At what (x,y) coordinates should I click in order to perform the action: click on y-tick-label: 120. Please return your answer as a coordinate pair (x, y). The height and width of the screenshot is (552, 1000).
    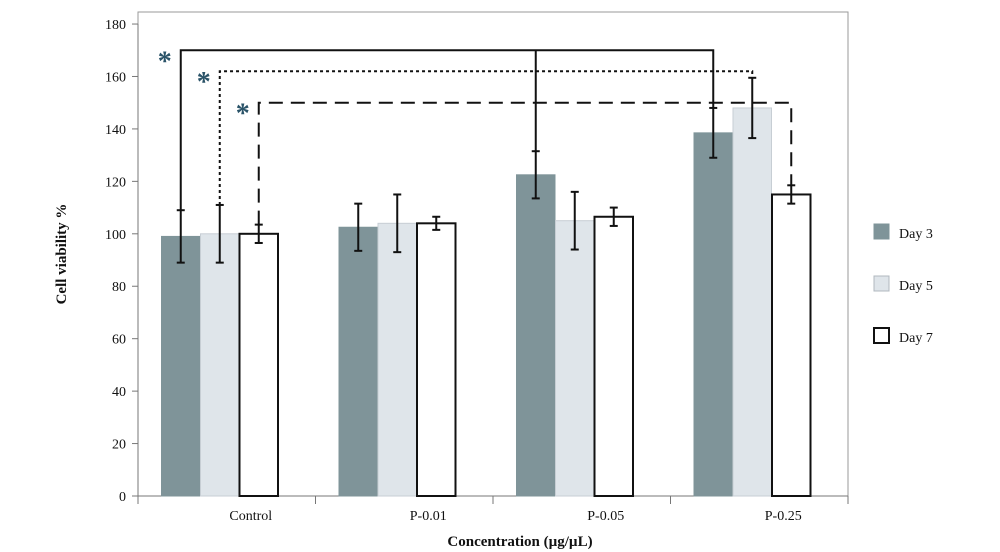
    Looking at the image, I should click on (115, 182).